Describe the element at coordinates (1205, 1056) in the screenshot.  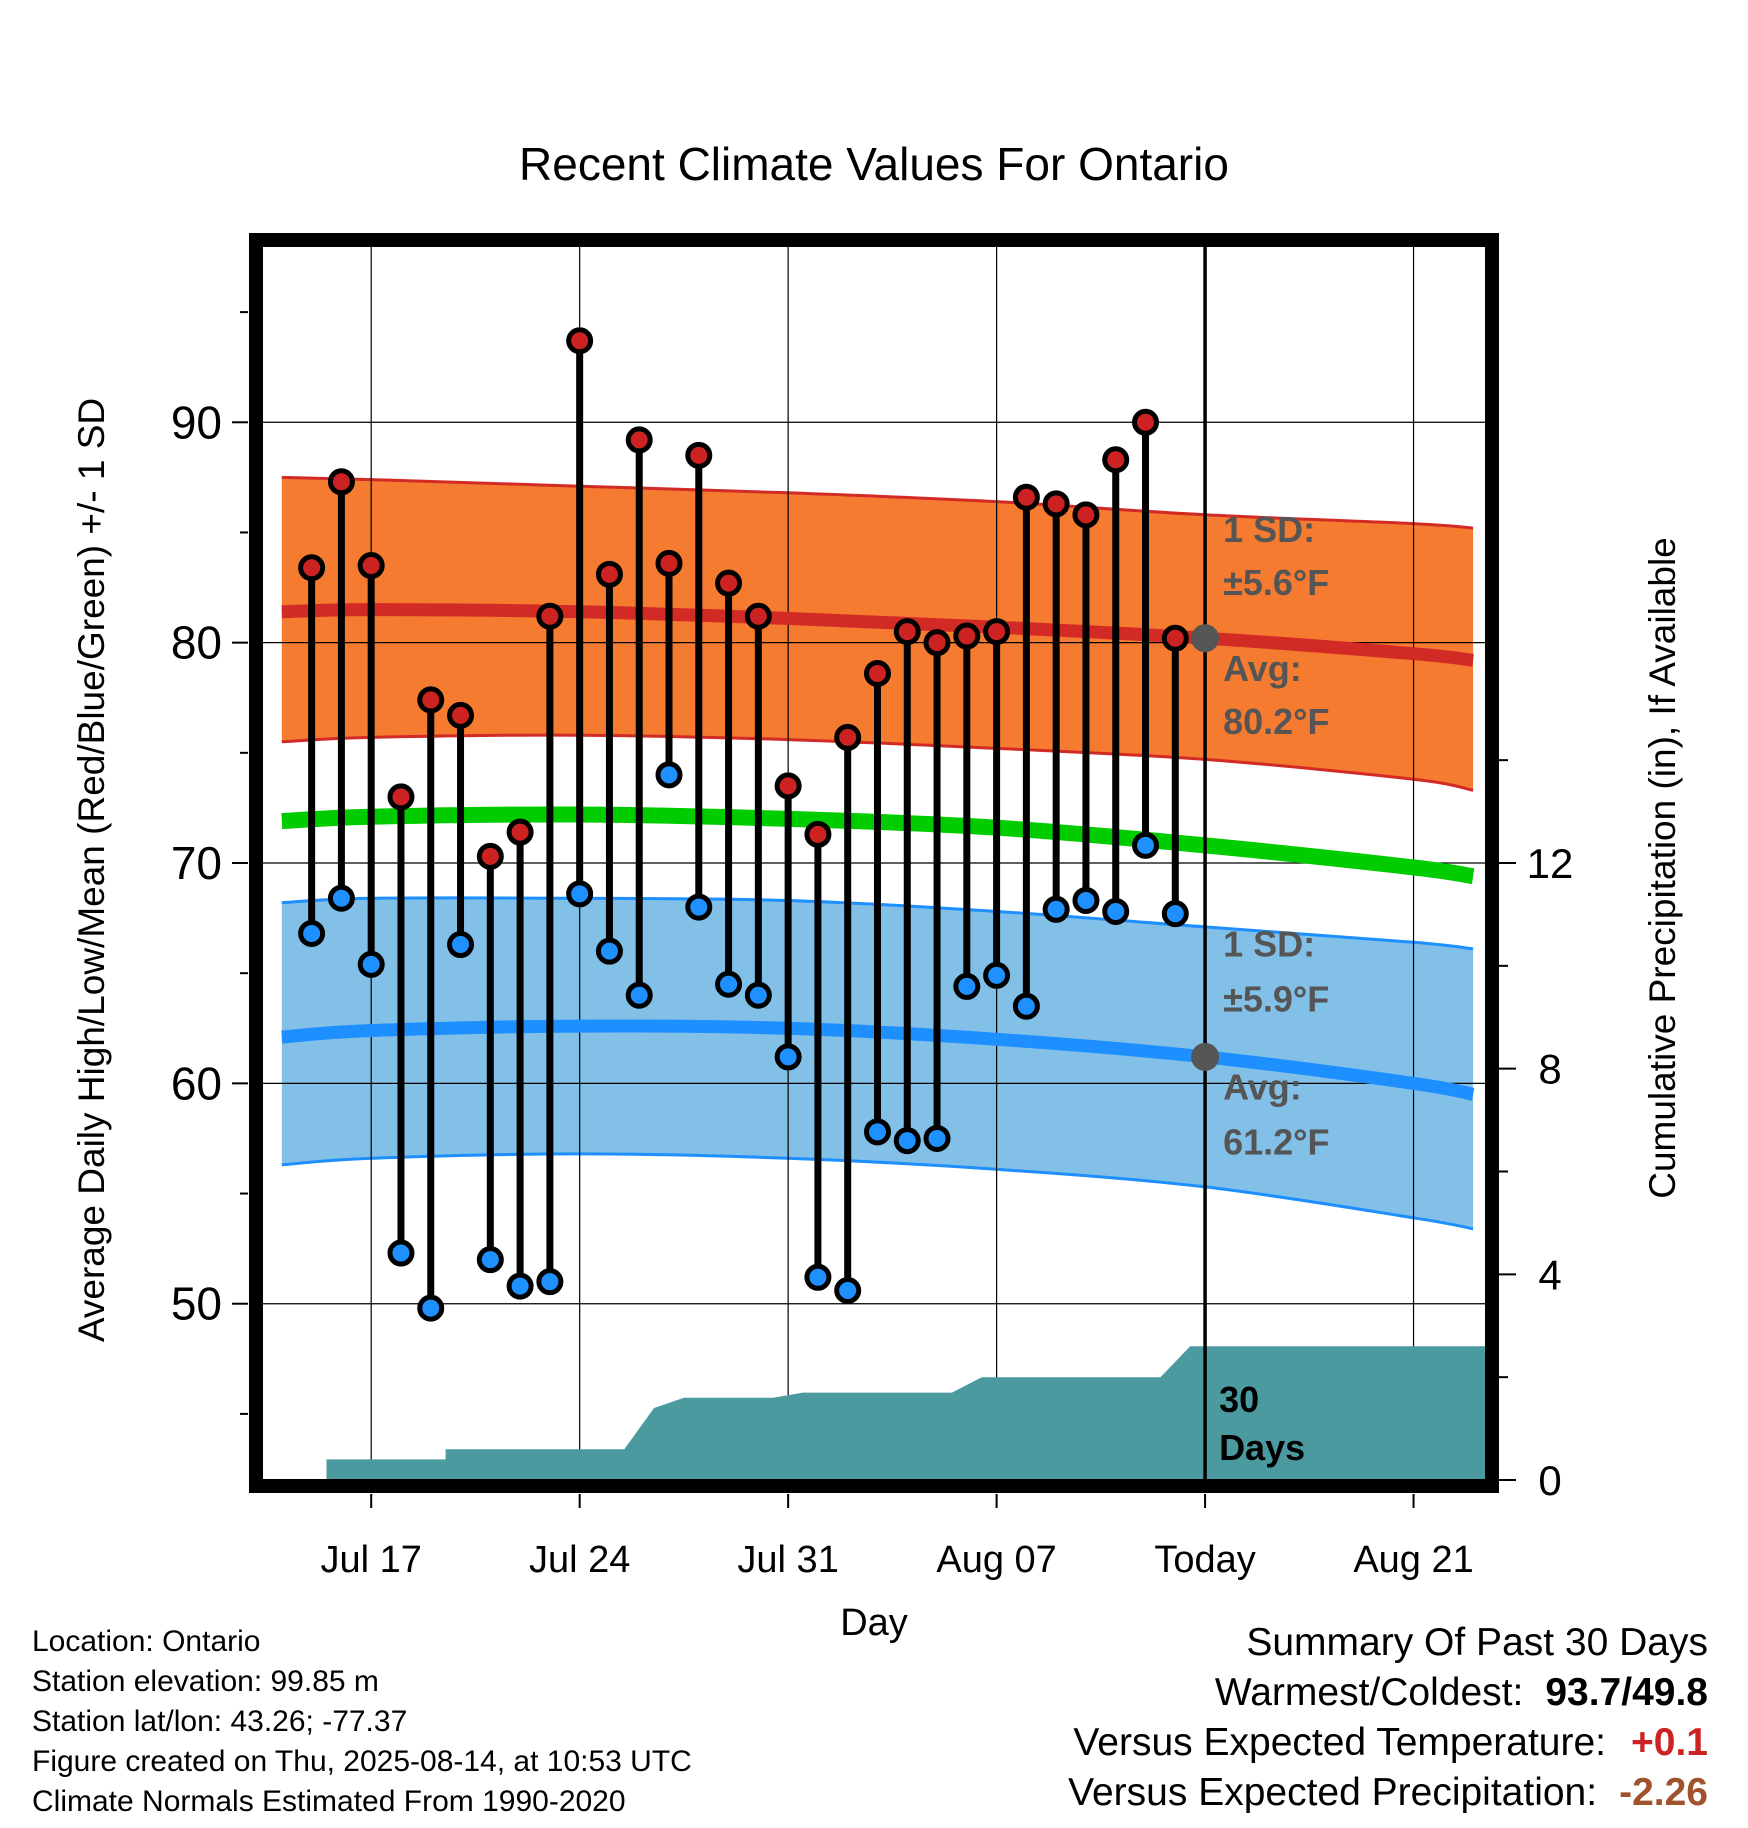
I see `today-low-avg-marker` at that location.